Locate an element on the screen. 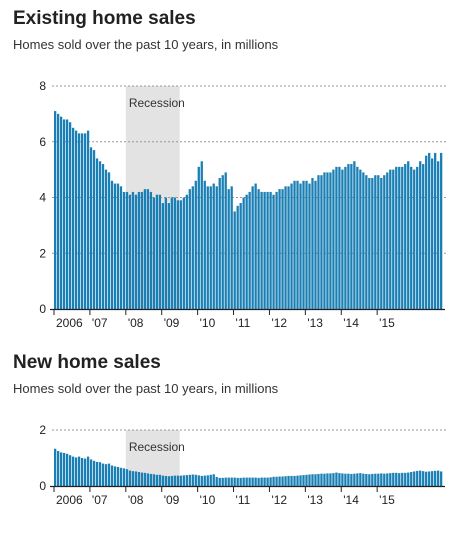 This screenshot has width=460, height=534. existing-y-tick-label: 6 is located at coordinates (42, 142).